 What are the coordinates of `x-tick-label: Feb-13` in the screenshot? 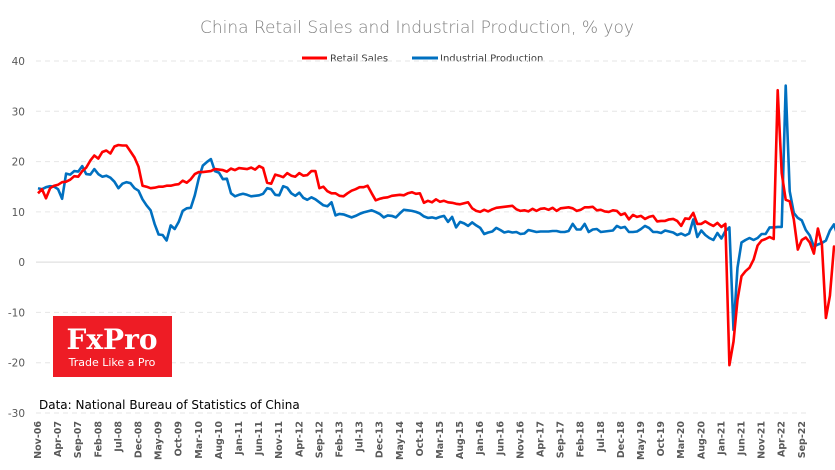 It's located at (340, 439).